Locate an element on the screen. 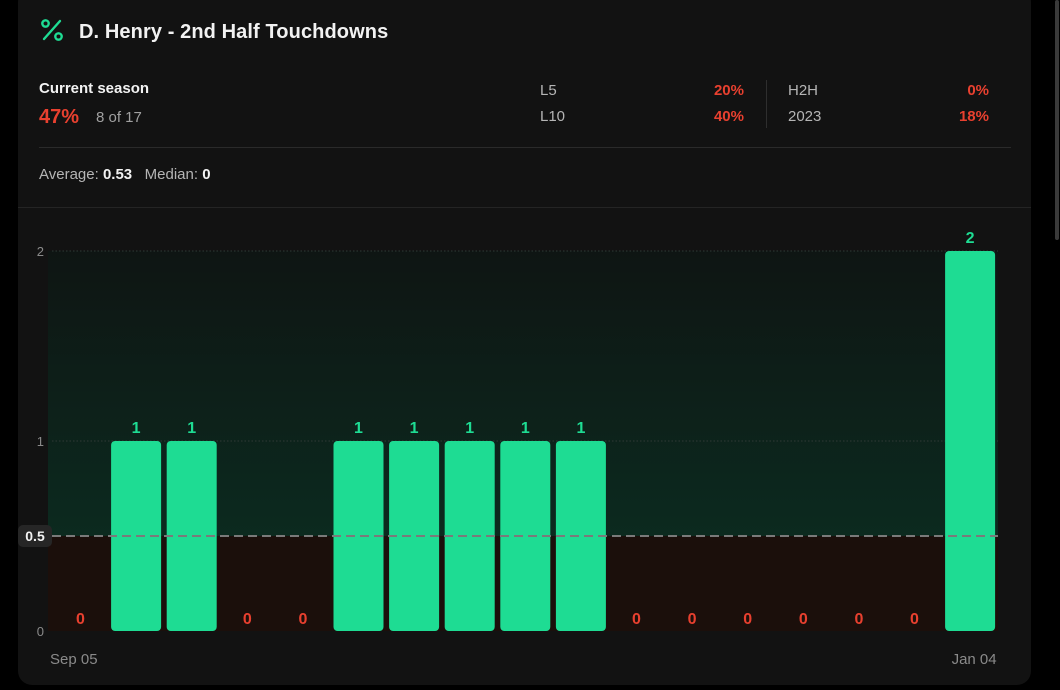 This screenshot has height=690, width=1060. y-tick-label: 0 is located at coordinates (40, 631).